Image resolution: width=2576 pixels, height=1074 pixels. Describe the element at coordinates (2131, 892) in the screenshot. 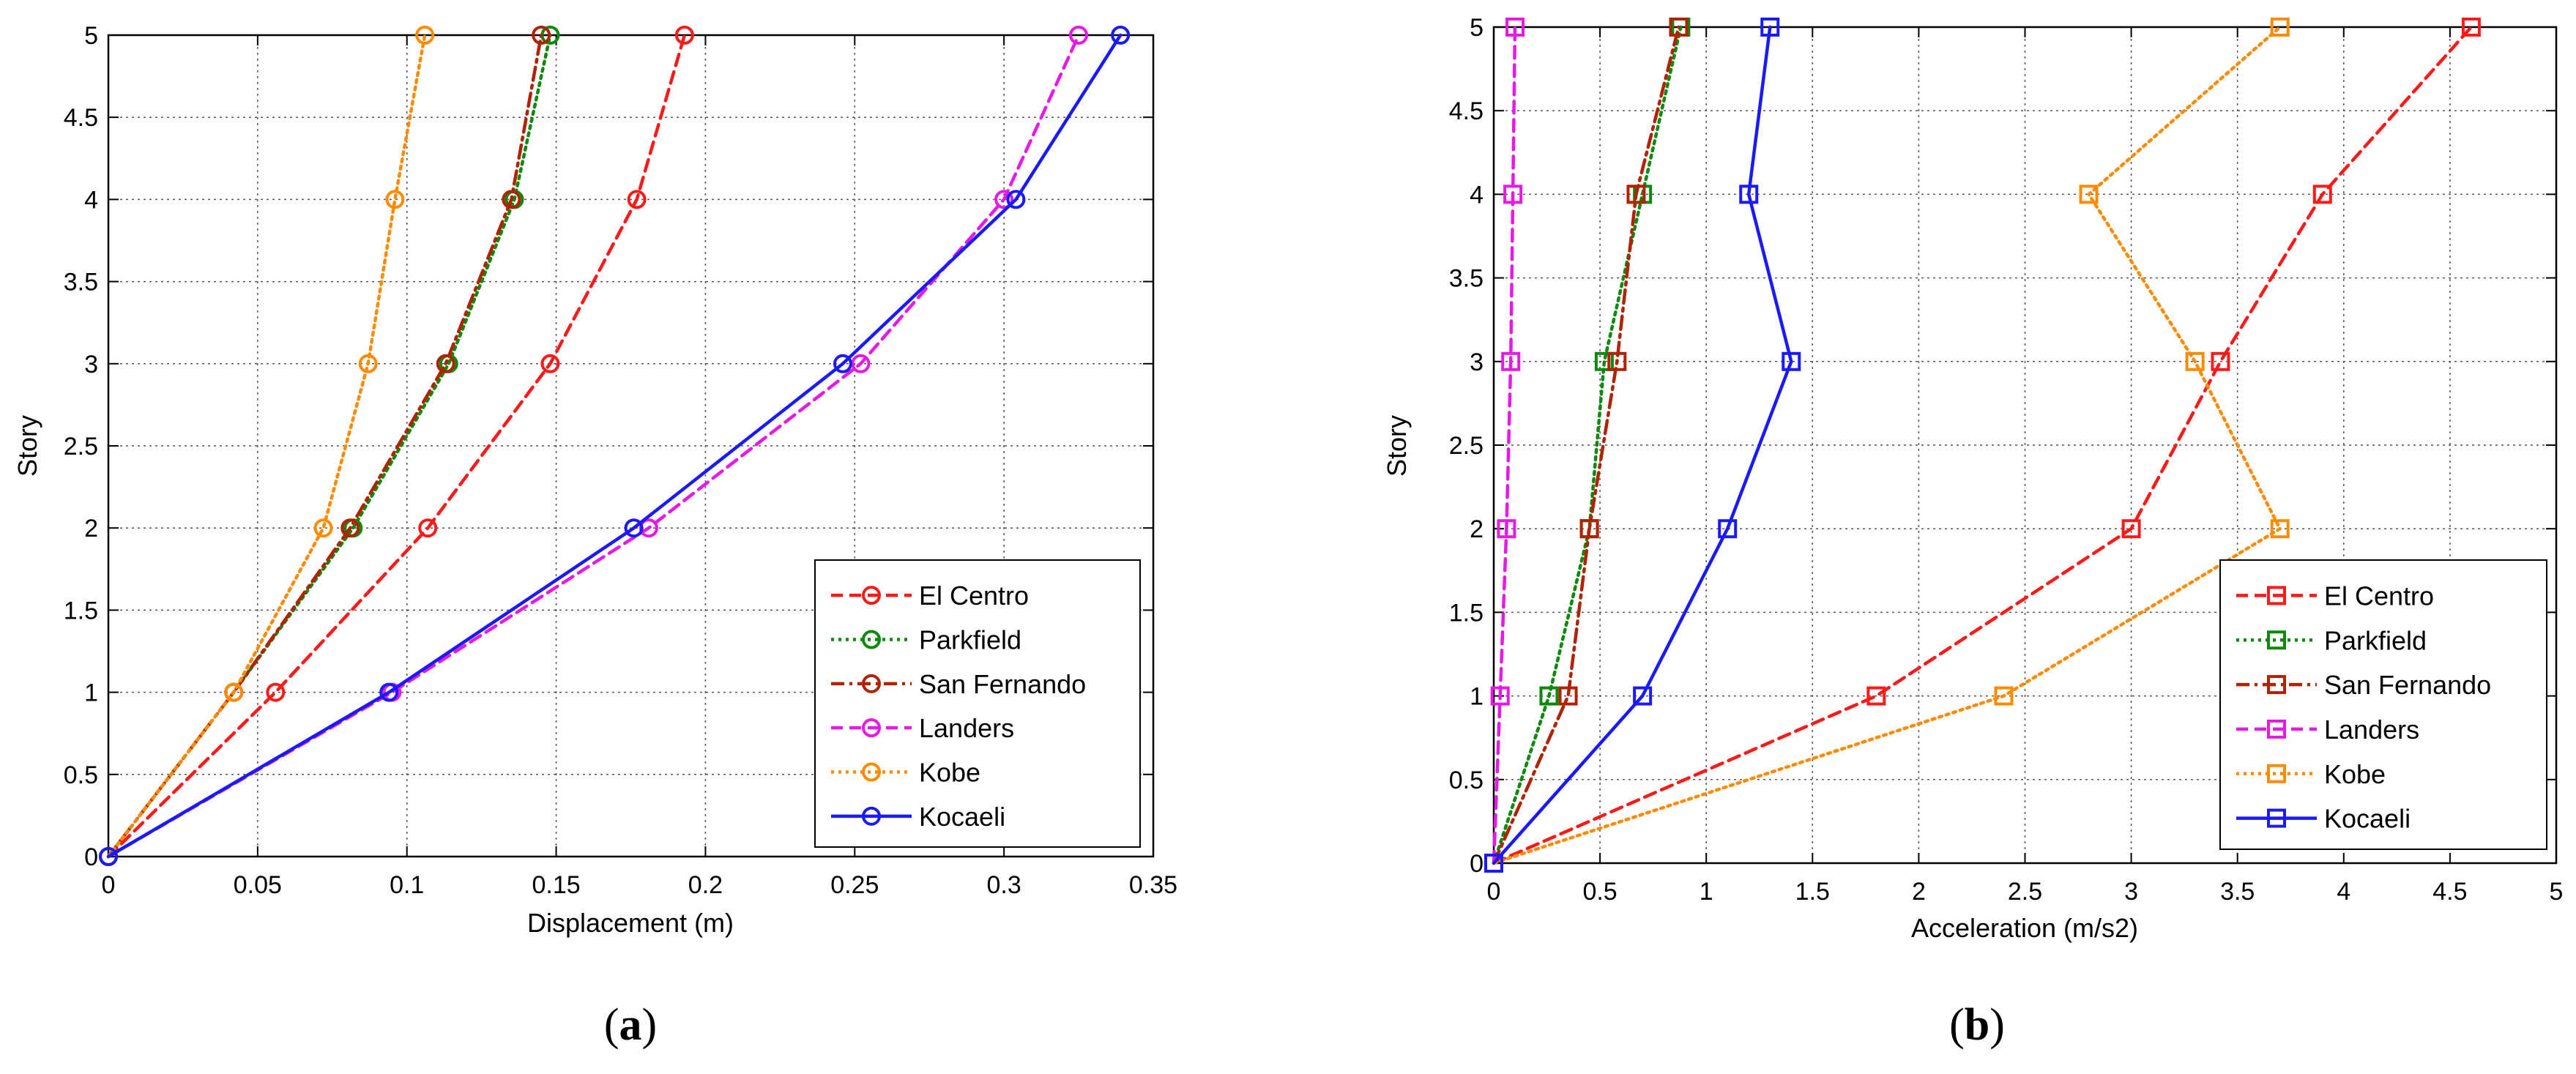

I see `x-tick-label-b: 3` at that location.